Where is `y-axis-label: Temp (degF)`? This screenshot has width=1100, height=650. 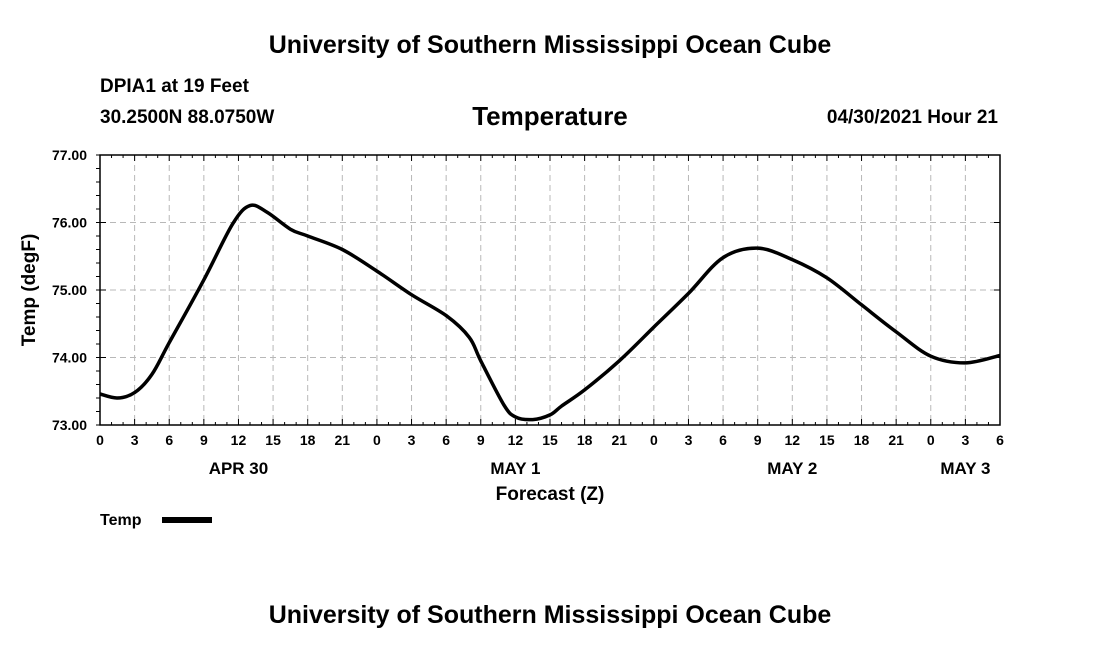 y-axis-label: Temp (degF) is located at coordinates (29, 290).